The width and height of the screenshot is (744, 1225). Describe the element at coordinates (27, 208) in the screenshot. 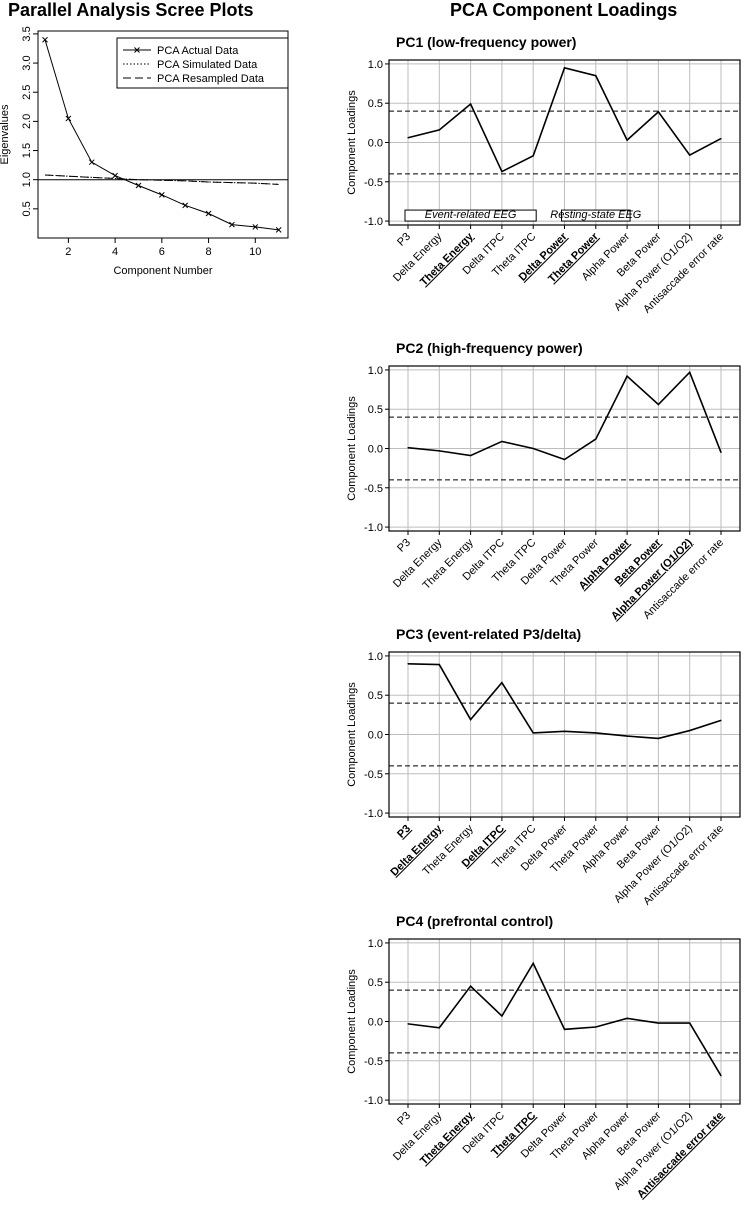

I see `scree-y-tick-label: 0.5` at that location.